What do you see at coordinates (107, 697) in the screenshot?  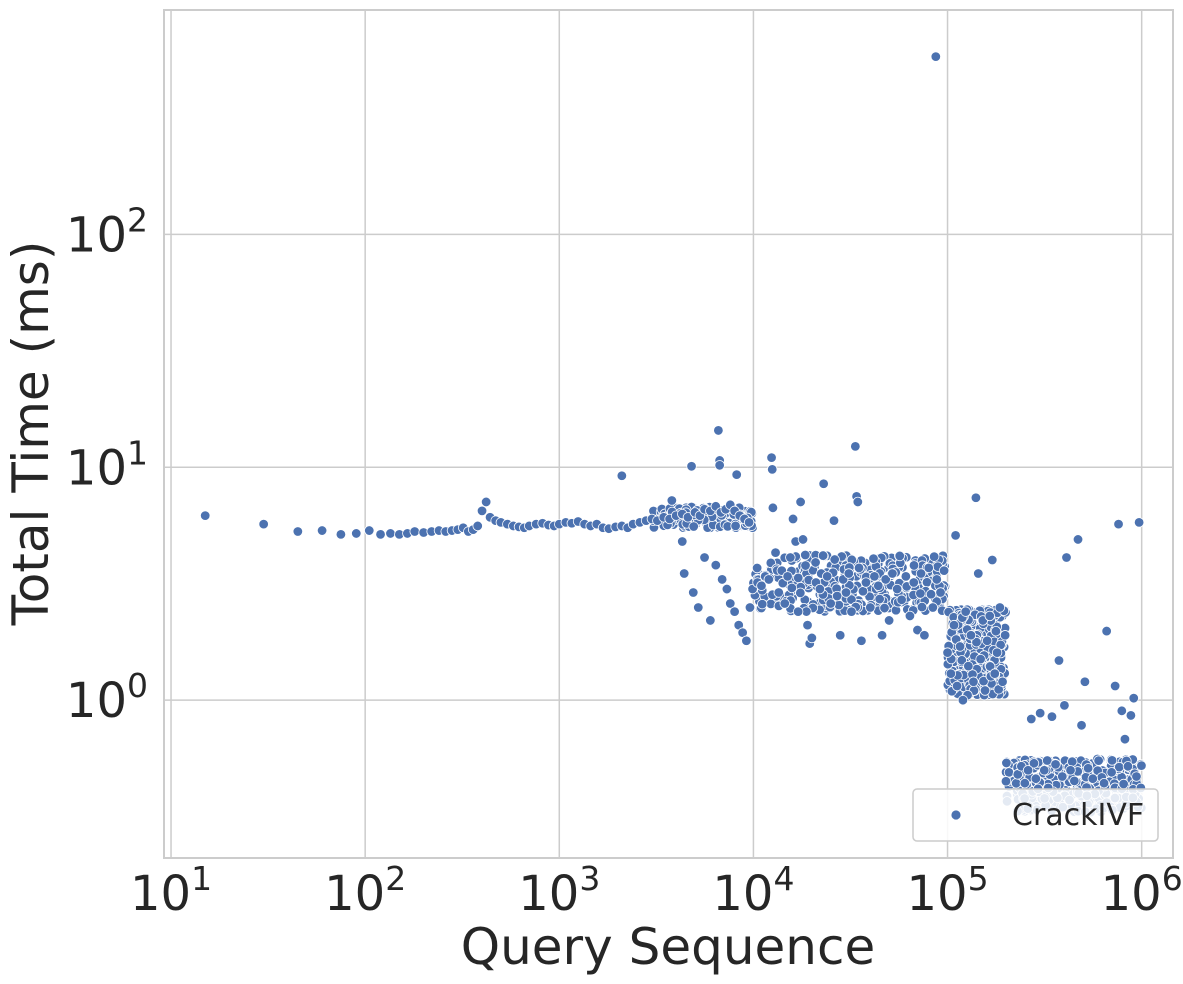 I see `y-tick-label: 10⁰` at bounding box center [107, 697].